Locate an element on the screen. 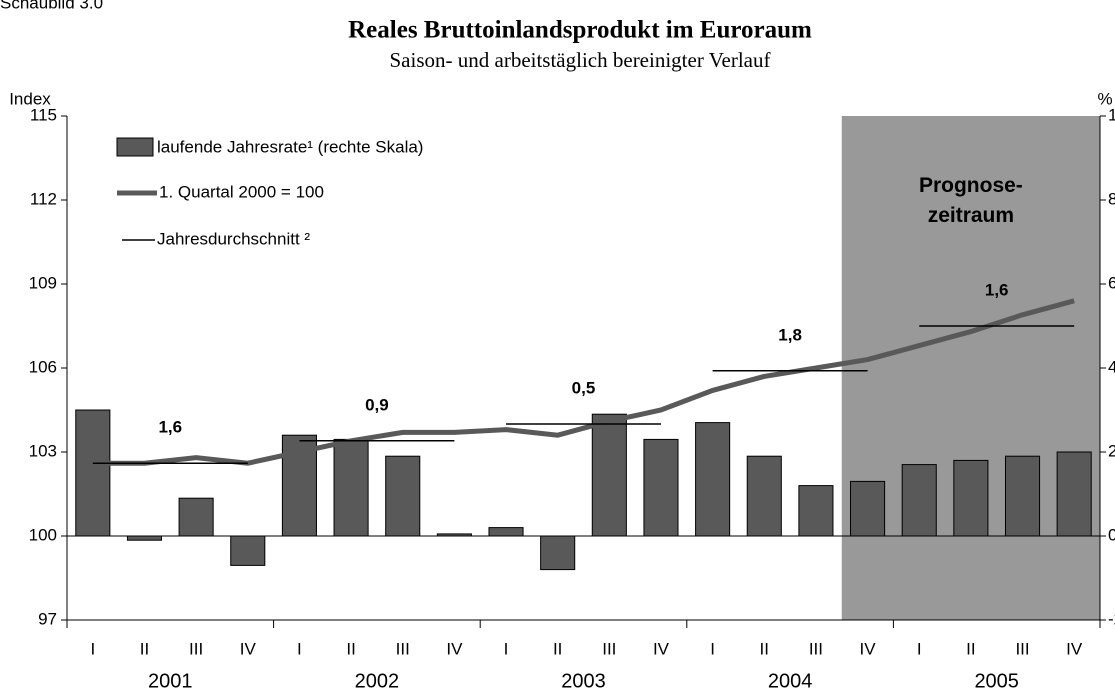 This screenshot has width=1115, height=695. x-group-label: 2004 is located at coordinates (790, 681).